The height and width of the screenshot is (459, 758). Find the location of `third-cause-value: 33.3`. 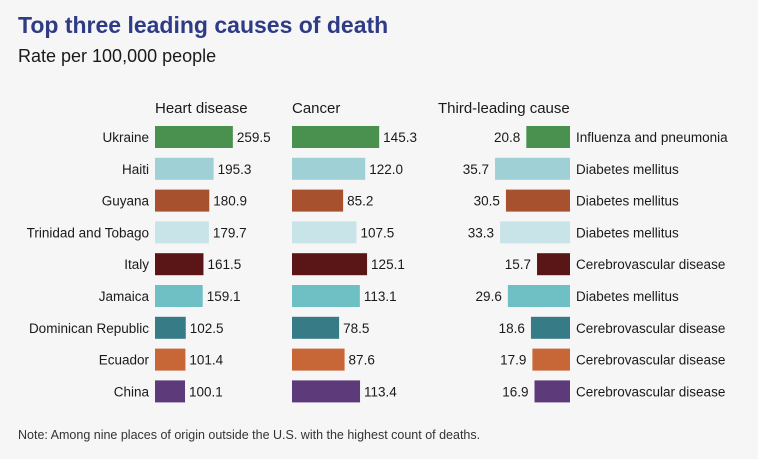

third-cause-value: 33.3 is located at coordinates (481, 232).